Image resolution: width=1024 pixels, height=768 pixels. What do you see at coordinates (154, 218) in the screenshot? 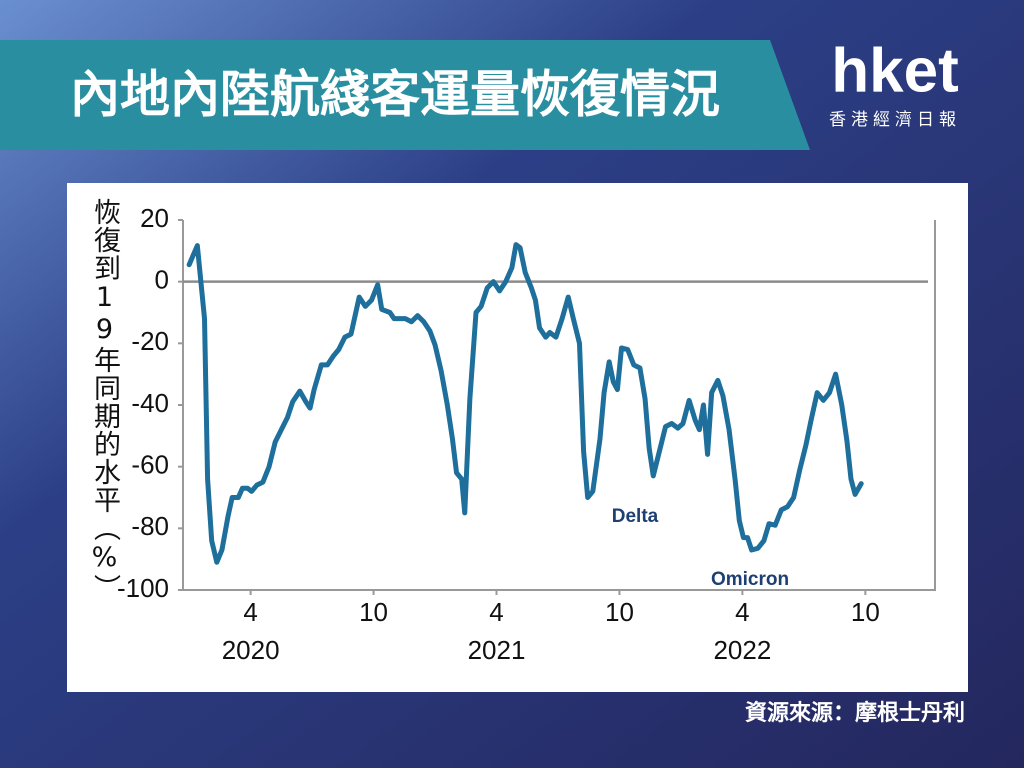
I see `y-tick-label: 20` at bounding box center [154, 218].